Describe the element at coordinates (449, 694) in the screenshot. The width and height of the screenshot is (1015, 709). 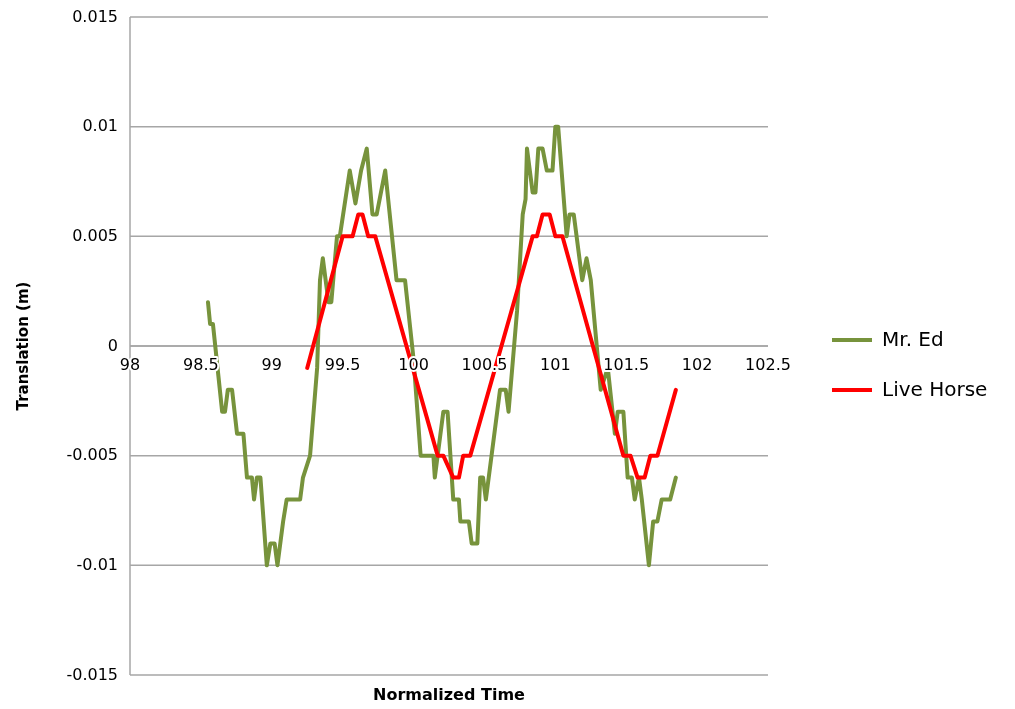
I see `x-axis-title: Normalized Time` at that location.